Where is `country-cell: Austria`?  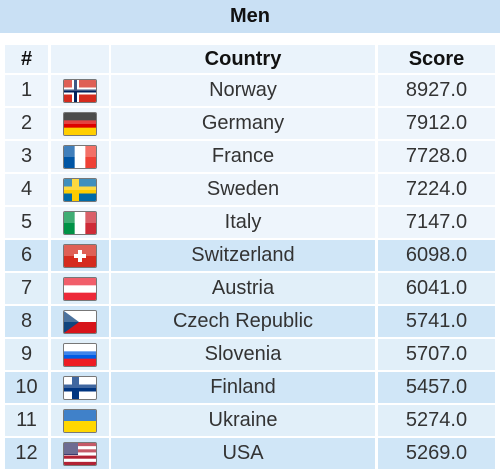
country-cell: Austria is located at coordinates (243, 288).